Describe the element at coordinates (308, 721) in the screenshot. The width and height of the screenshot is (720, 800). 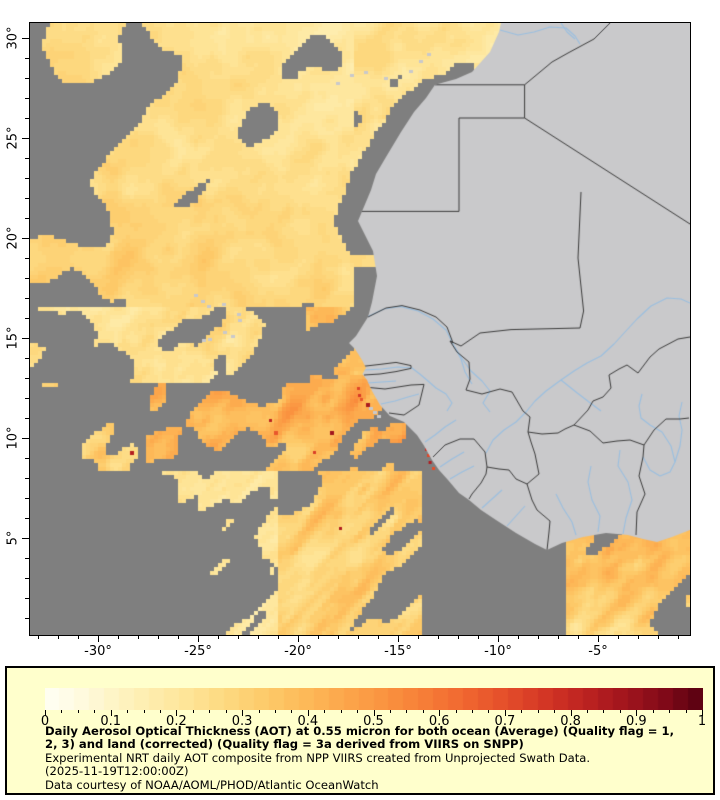
I see `colorbar-tick-label: 0.4` at that location.